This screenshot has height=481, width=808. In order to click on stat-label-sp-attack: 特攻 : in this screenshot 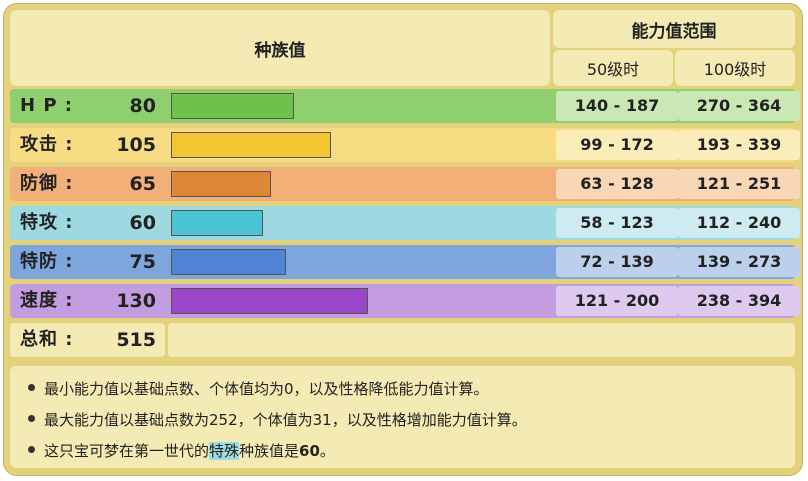, I will do `click(47, 222)`.